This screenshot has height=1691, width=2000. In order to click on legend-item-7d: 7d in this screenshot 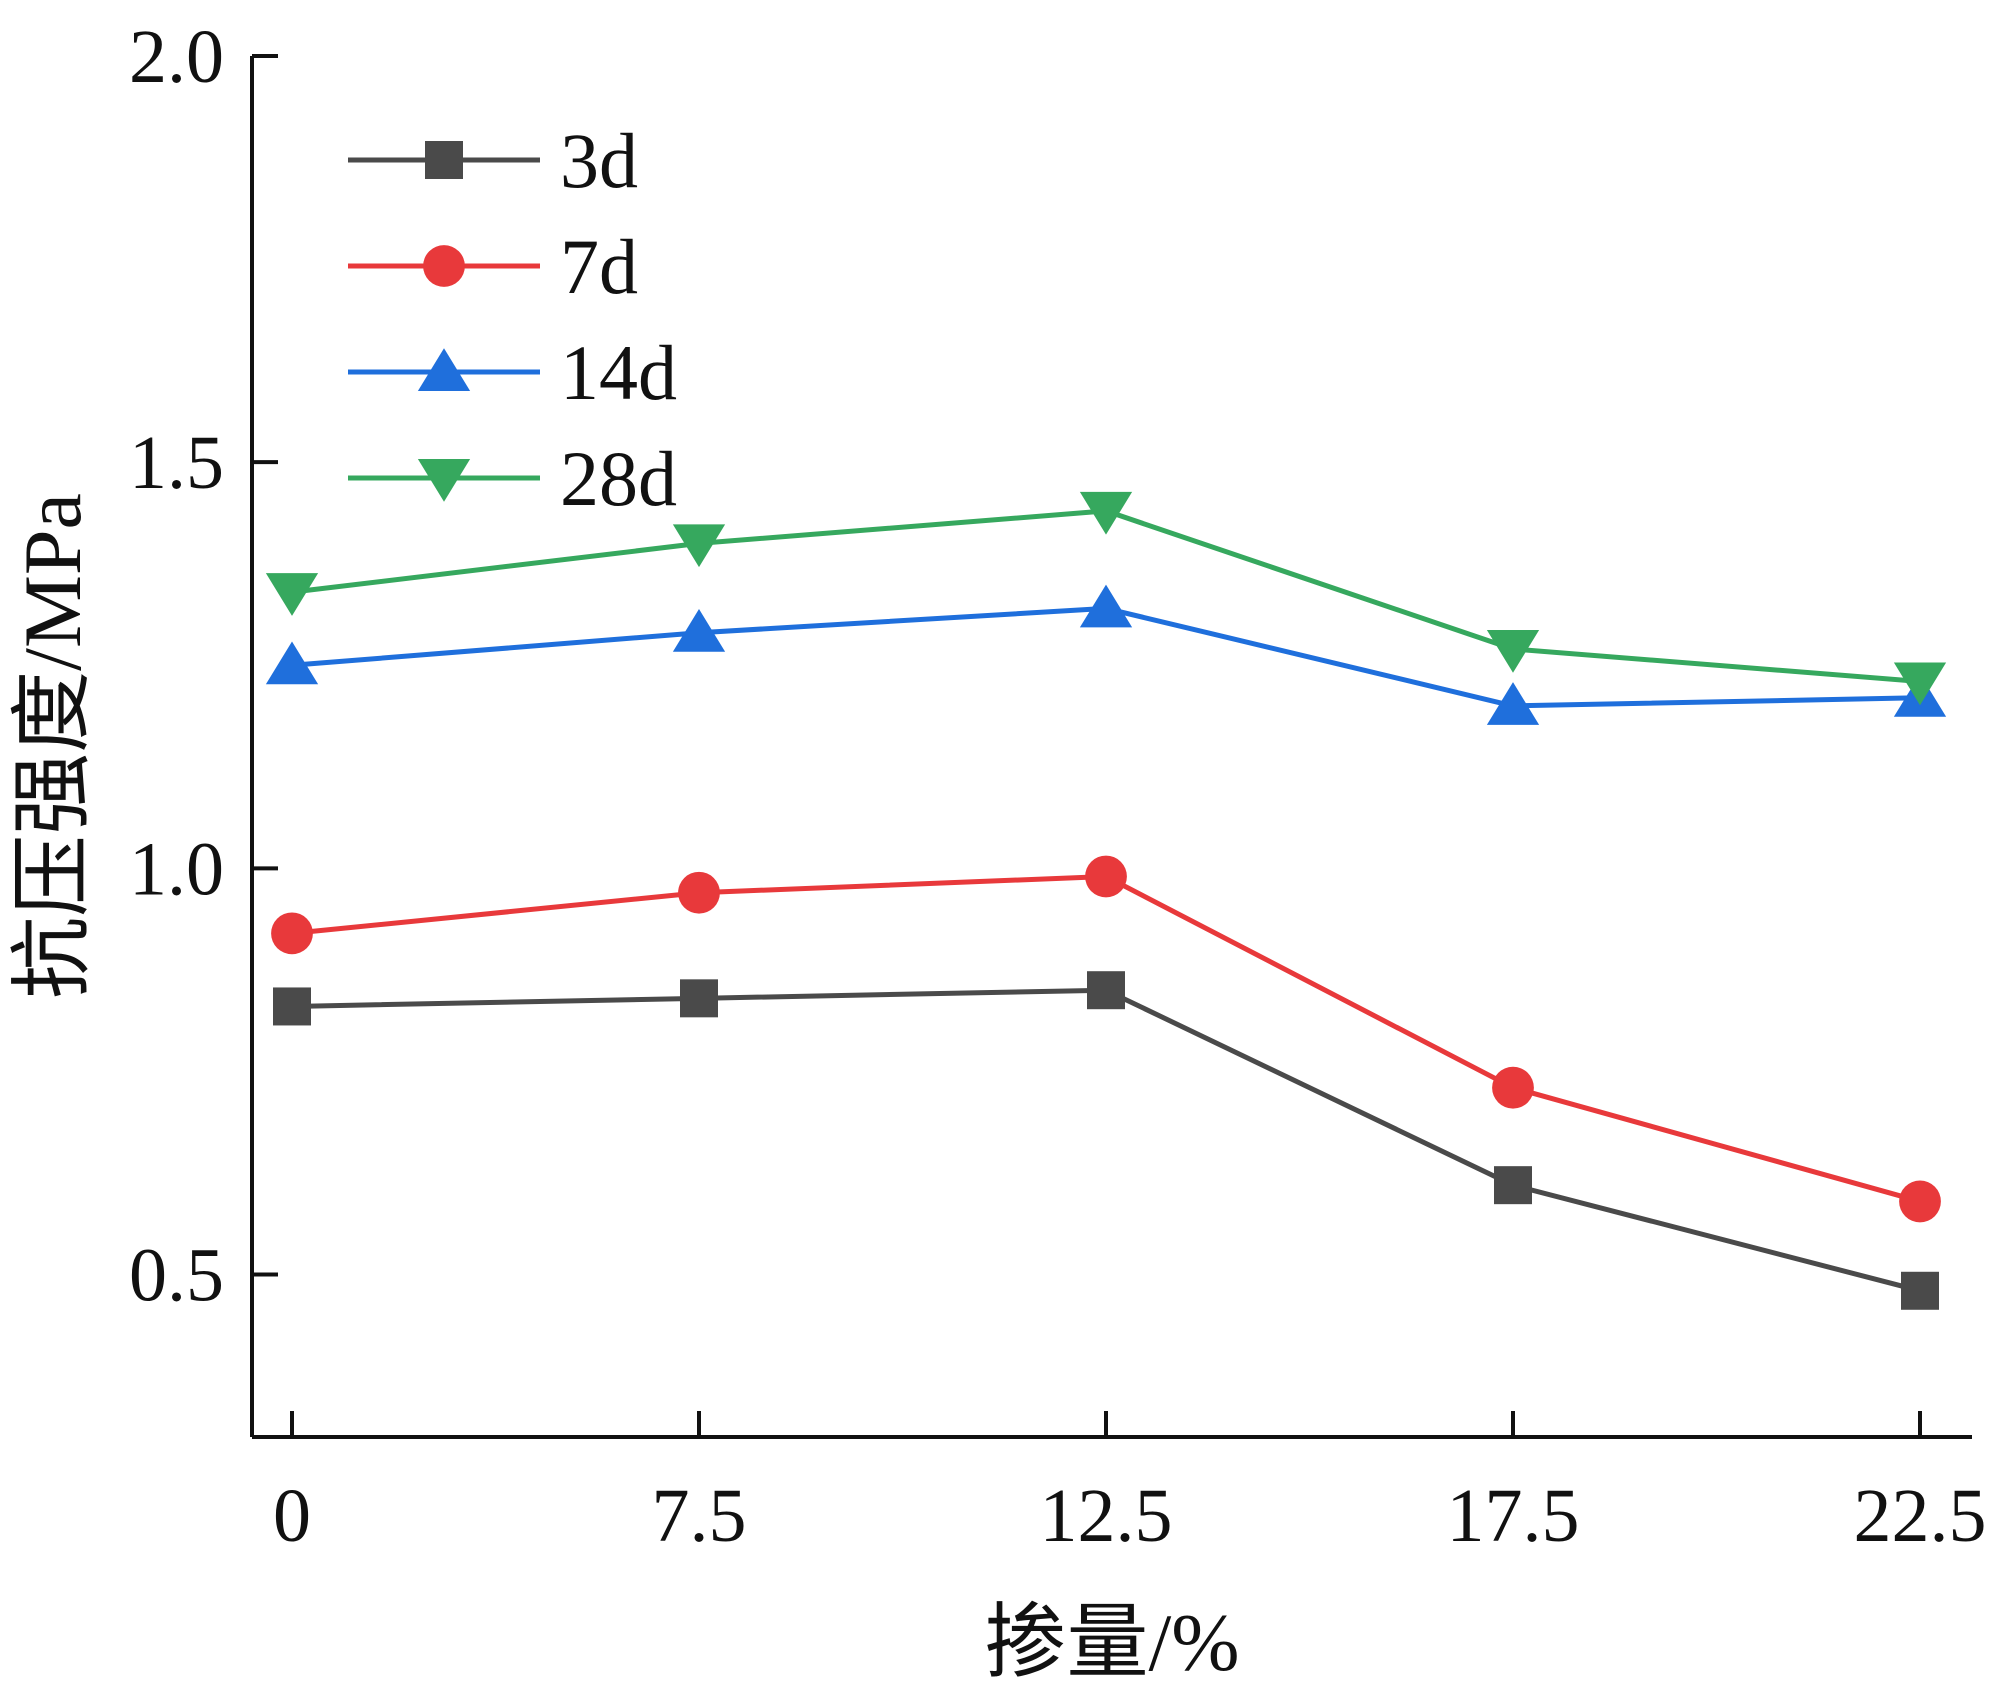, I will do `click(493, 266)`.